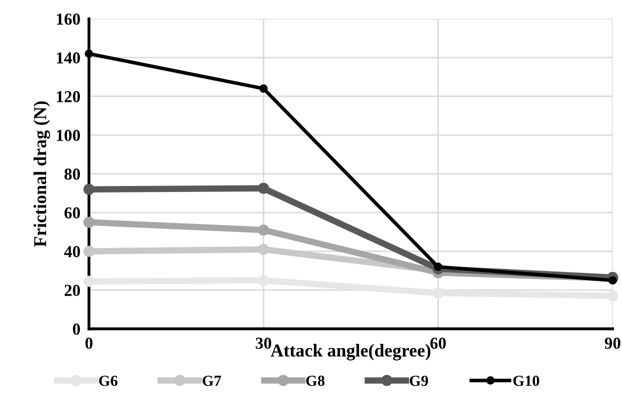 The height and width of the screenshot is (401, 622). What do you see at coordinates (72, 290) in the screenshot?
I see `y-tick-label: 20` at bounding box center [72, 290].